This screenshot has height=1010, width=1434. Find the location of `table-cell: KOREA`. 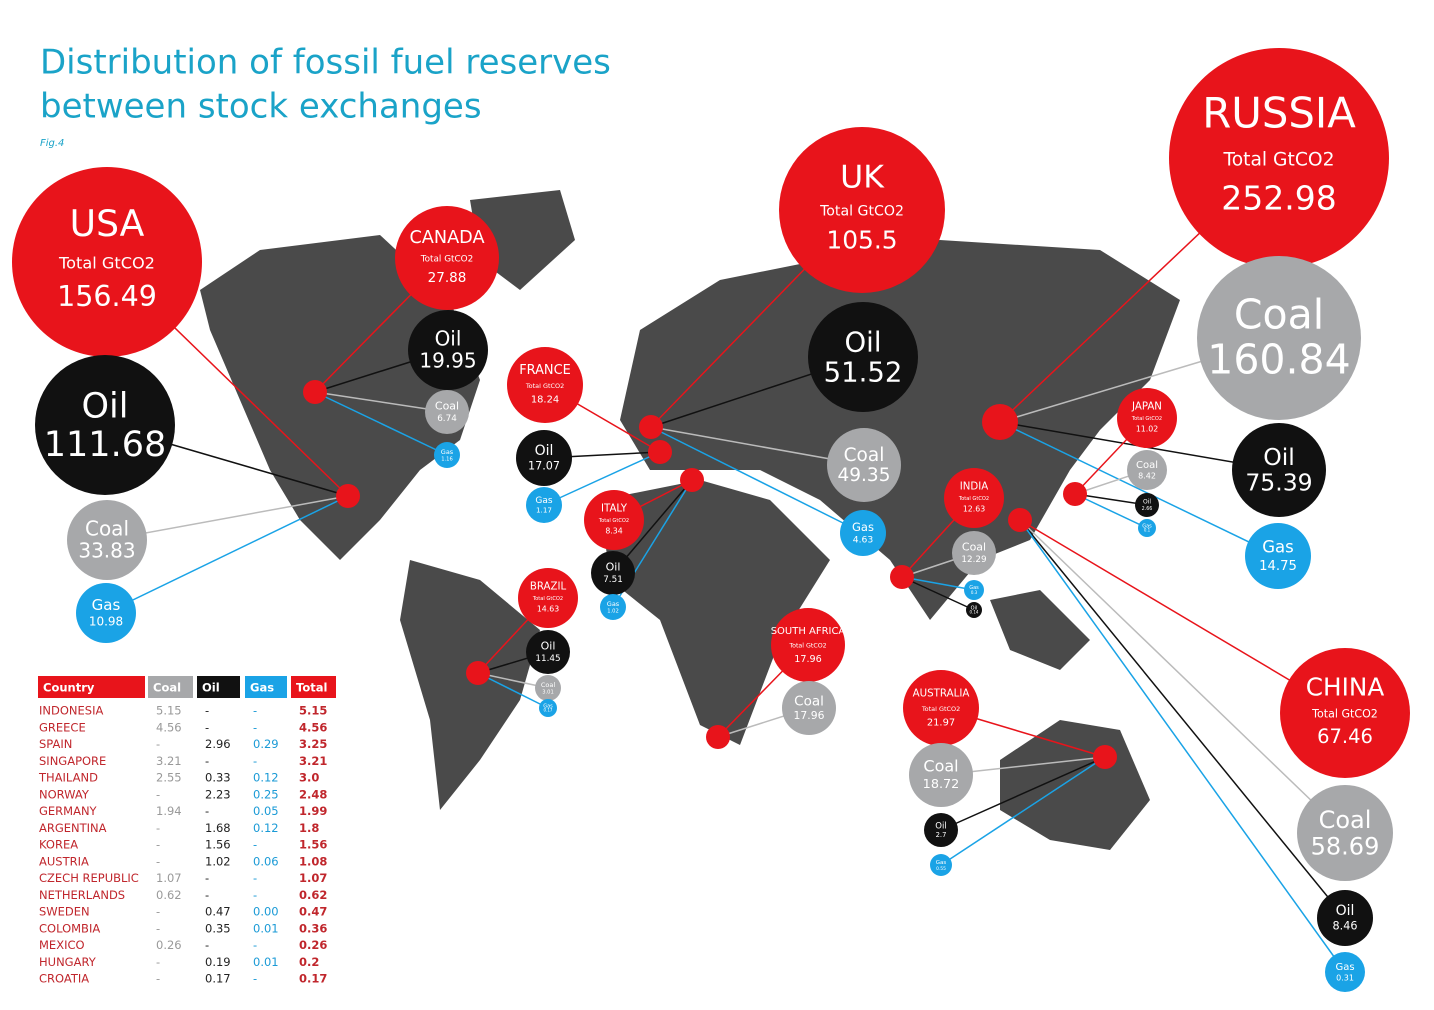

table-cell: KOREA is located at coordinates (58, 845).